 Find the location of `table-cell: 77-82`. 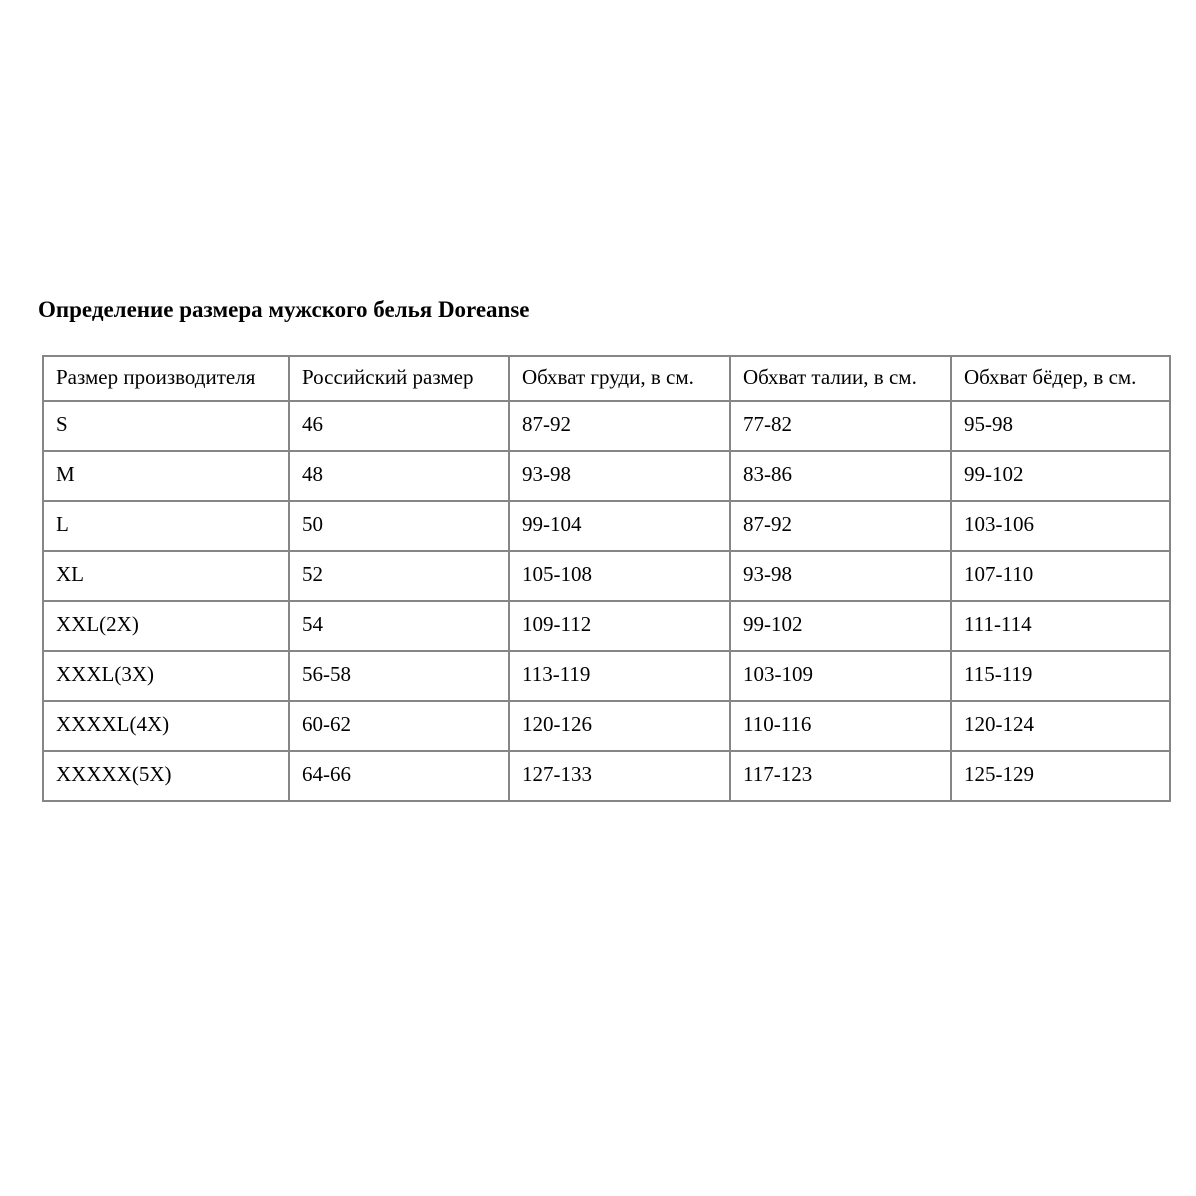

table-cell: 77-82 is located at coordinates (840, 426).